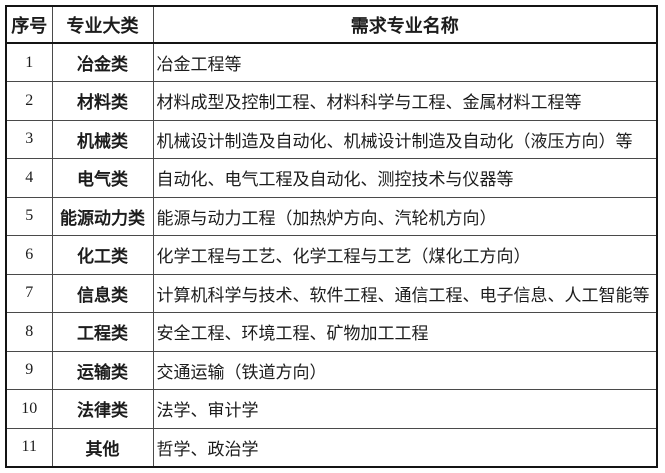 This screenshot has height=473, width=665. Describe the element at coordinates (102, 139) in the screenshot. I see `major-category-cell: 机械类` at that location.